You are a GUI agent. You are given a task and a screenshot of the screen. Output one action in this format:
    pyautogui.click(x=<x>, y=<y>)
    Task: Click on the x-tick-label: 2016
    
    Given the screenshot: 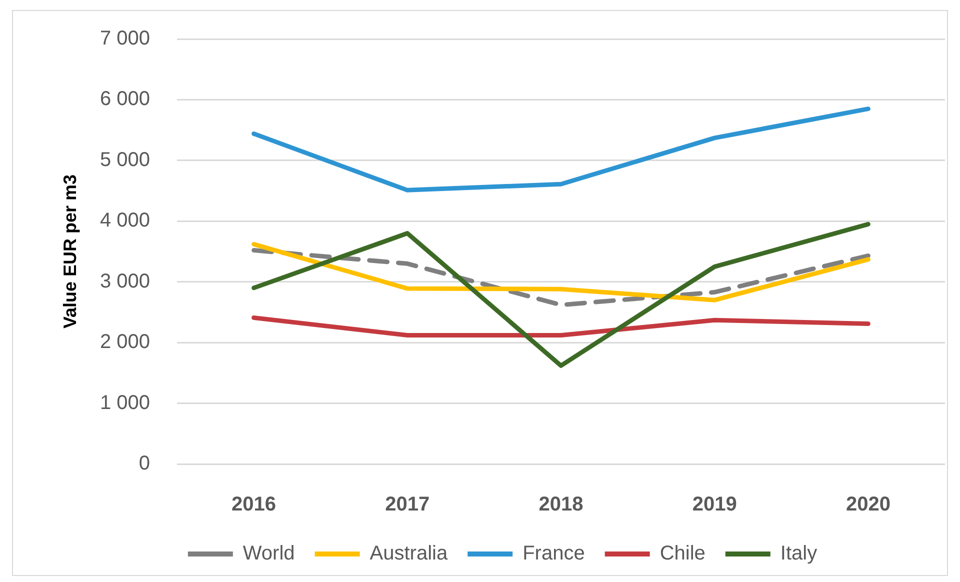 What is the action you would take?
    pyautogui.click(x=254, y=505)
    